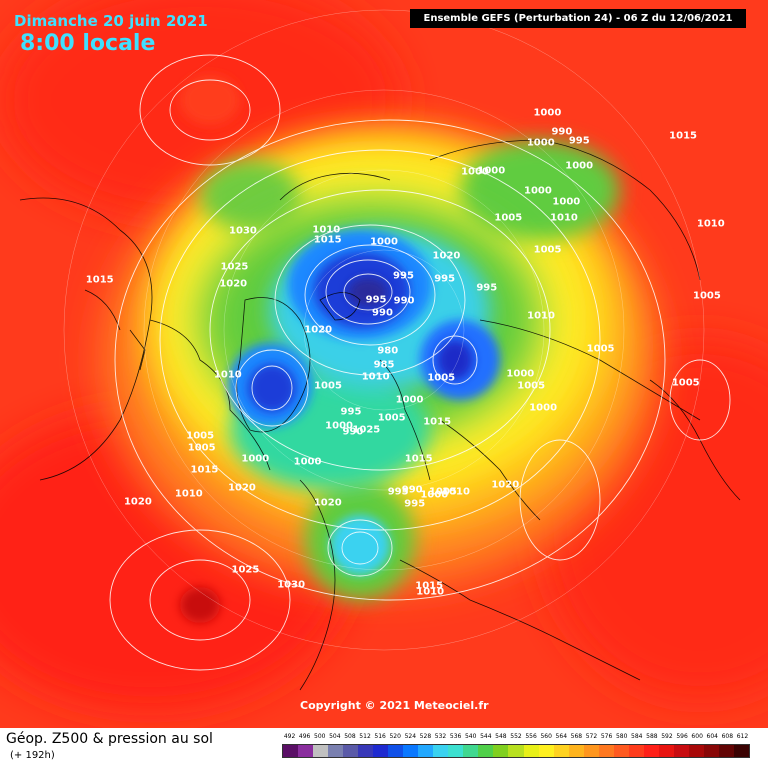 The height and width of the screenshot is (768, 768). I want to click on legend-level-label: 588, so click(652, 736).